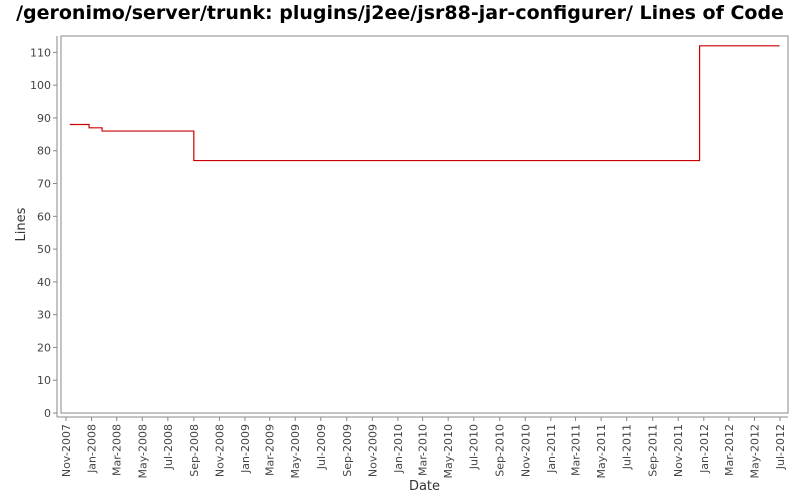  What do you see at coordinates (44, 380) in the screenshot?
I see `y-tick-label: 10` at bounding box center [44, 380].